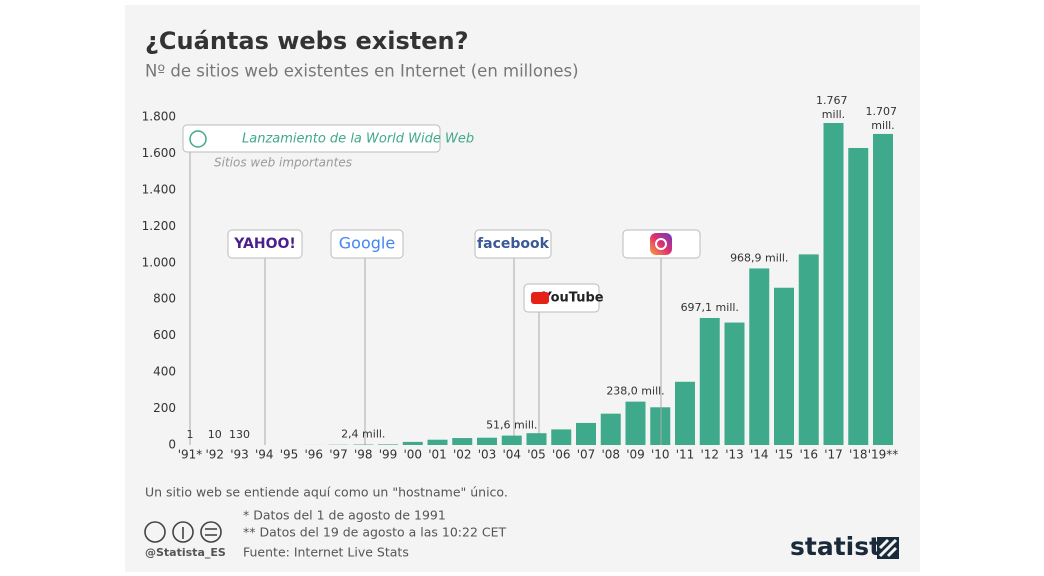  I want to click on x-tick-label: '91*, so click(190, 455).